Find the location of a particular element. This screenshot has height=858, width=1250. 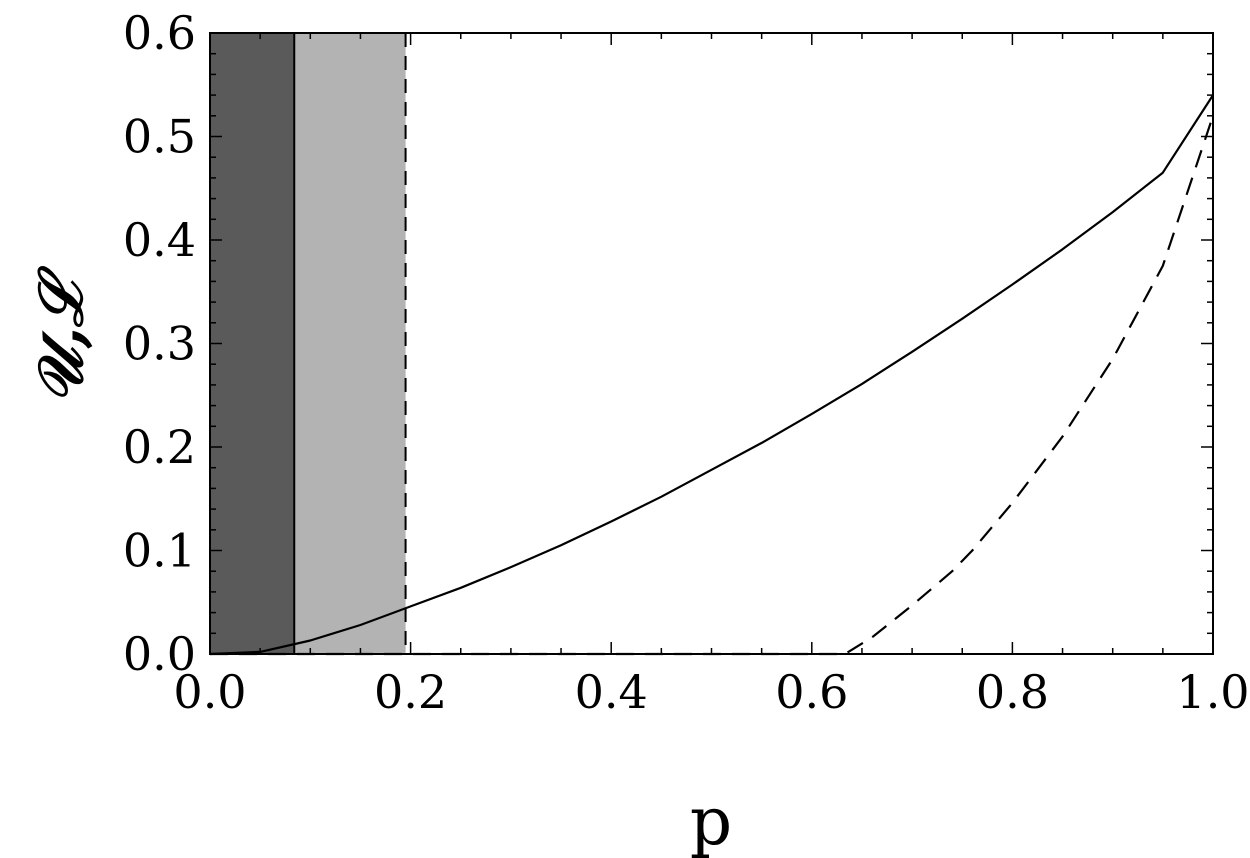

x-axis-label: p is located at coordinates (711, 820).